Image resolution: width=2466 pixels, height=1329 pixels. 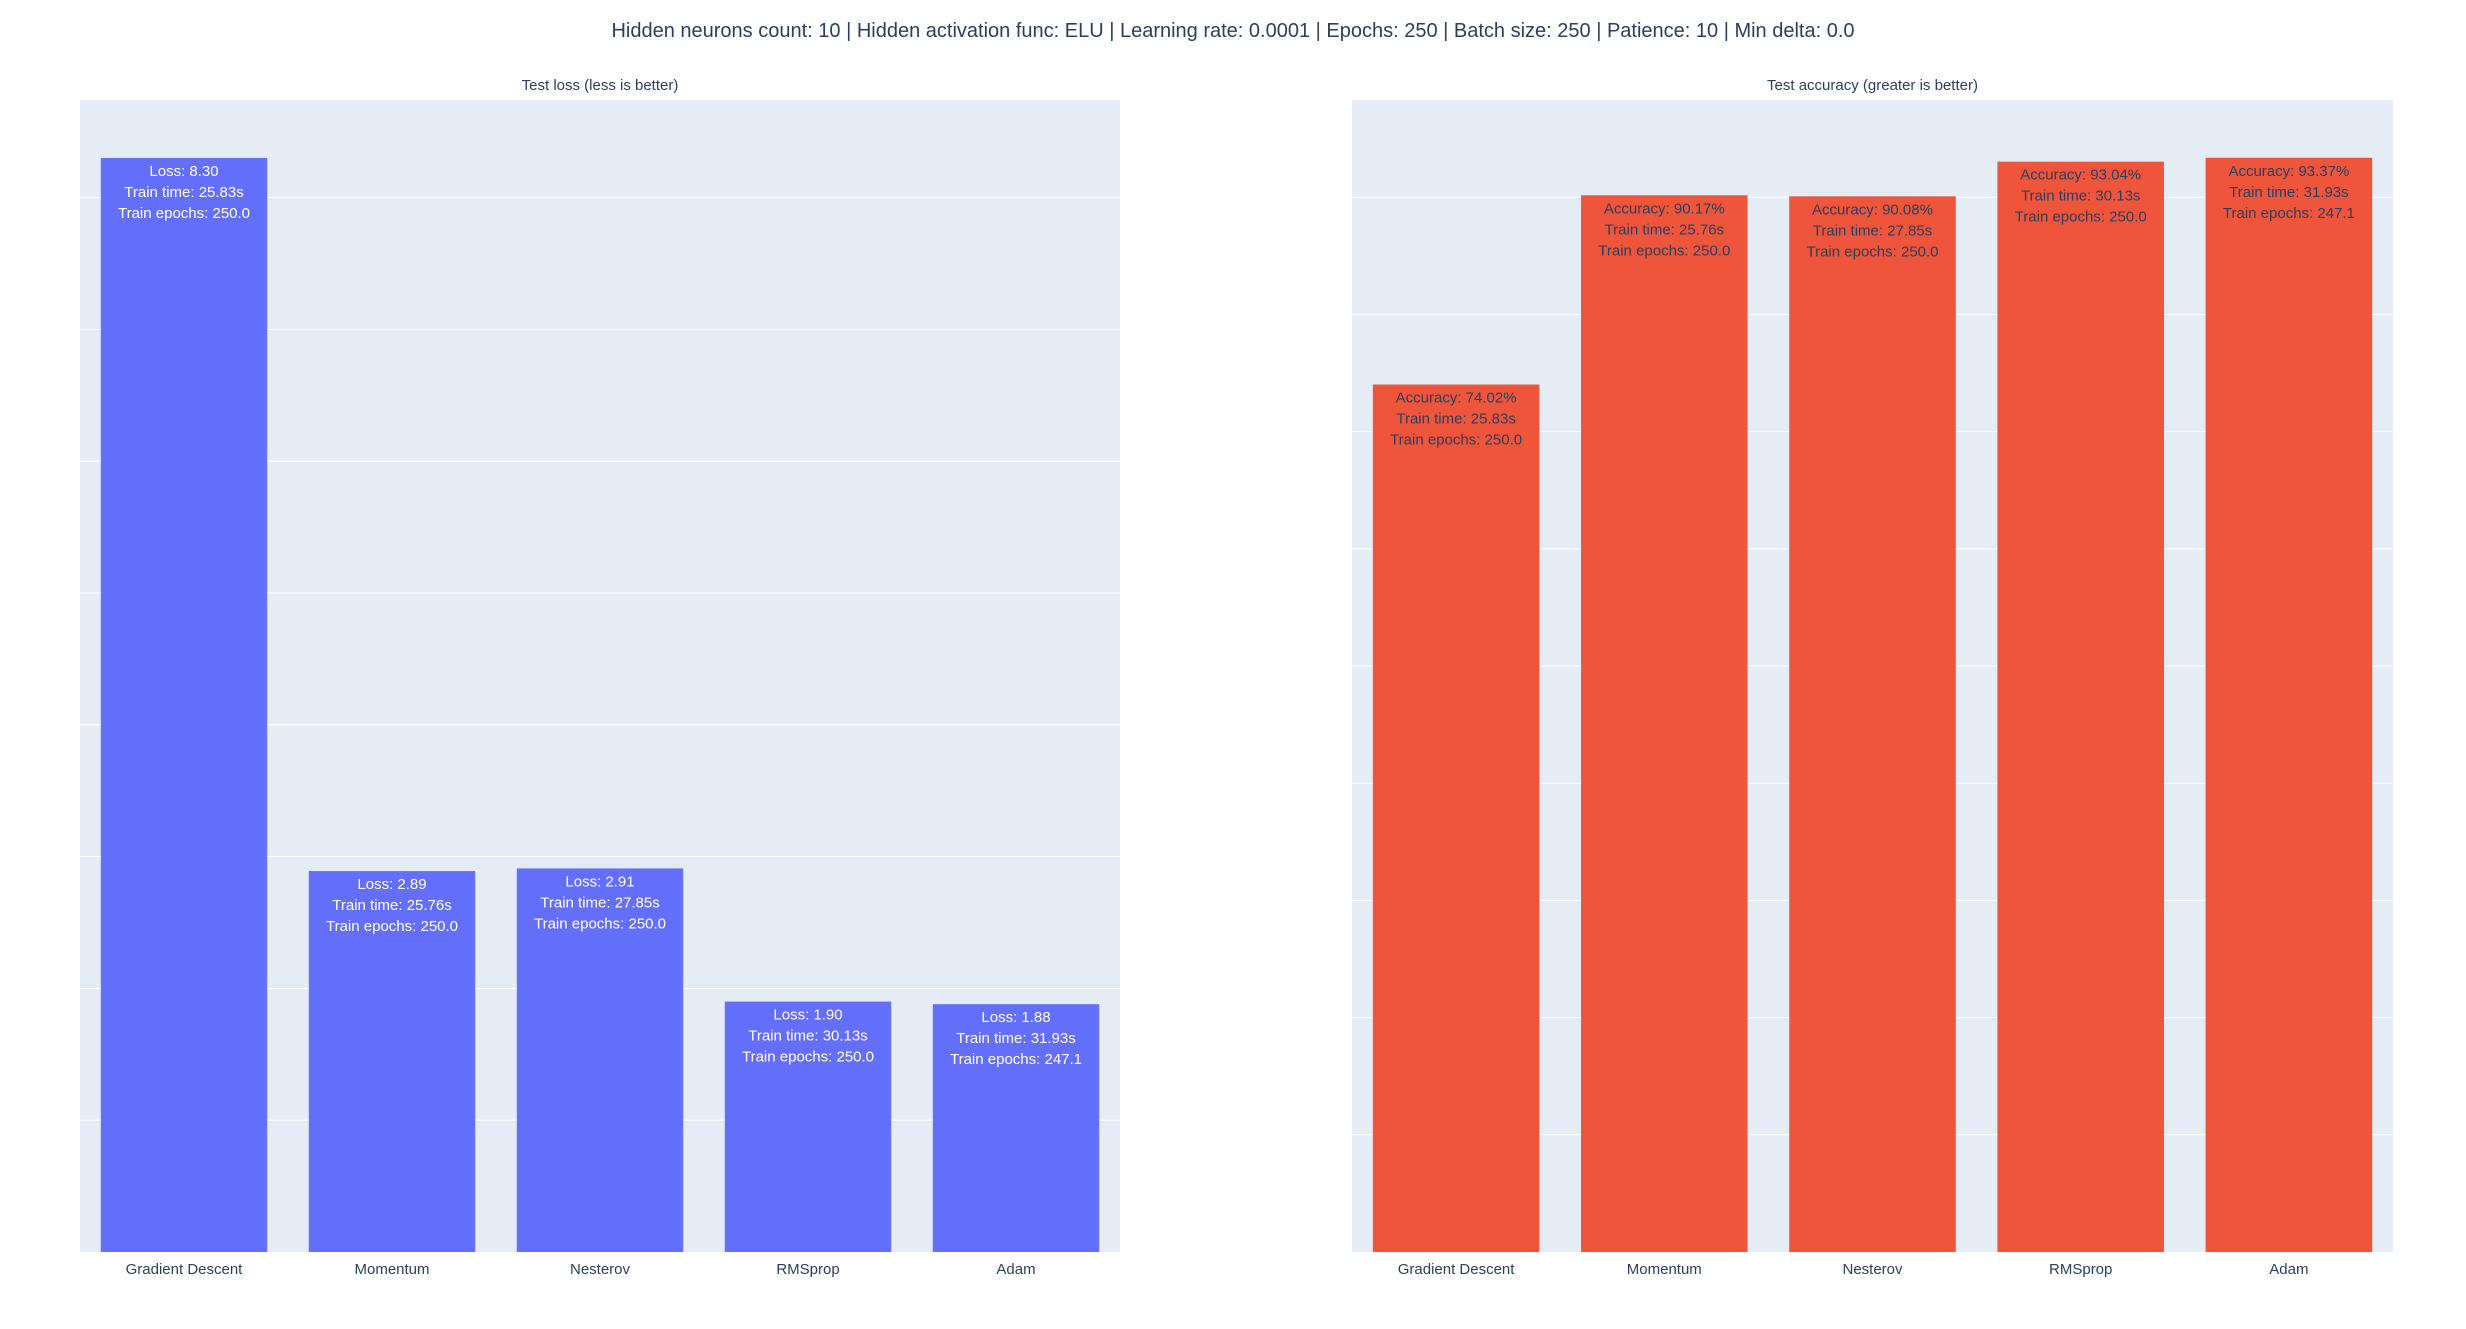 What do you see at coordinates (808, 1036) in the screenshot?
I see `loss-data-label: Train time: 30.13s` at bounding box center [808, 1036].